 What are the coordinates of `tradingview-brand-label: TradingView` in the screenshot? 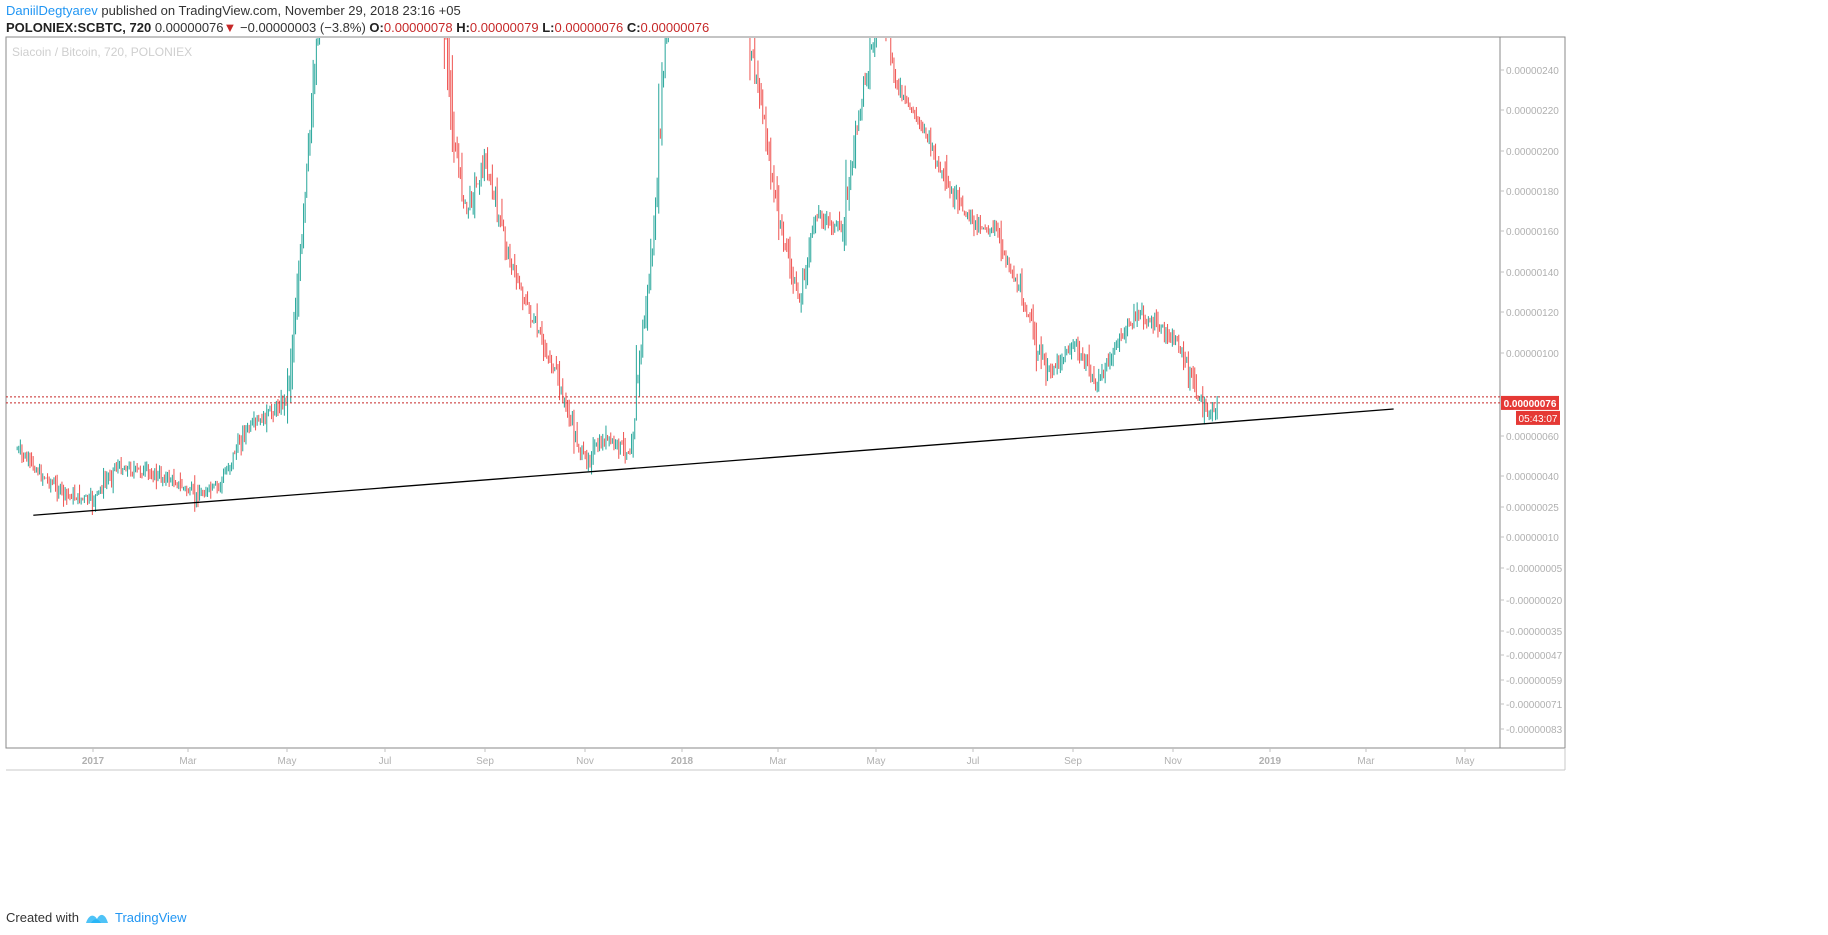 It's located at (150, 917).